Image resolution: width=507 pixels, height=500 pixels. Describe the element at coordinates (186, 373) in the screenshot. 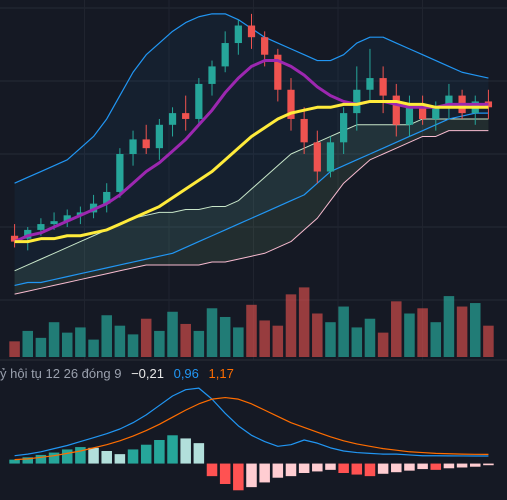

I see `macd-legend-macd: 0,96` at that location.